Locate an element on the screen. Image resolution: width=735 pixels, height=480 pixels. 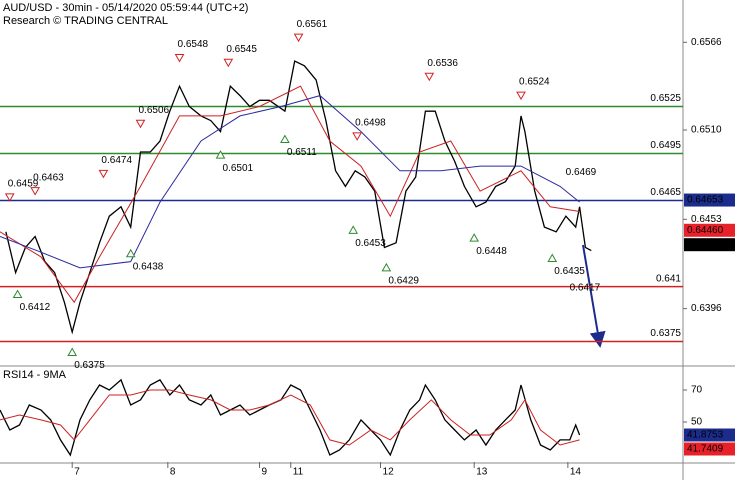
price-box-label: 0.64368 is located at coordinates (705, 244).